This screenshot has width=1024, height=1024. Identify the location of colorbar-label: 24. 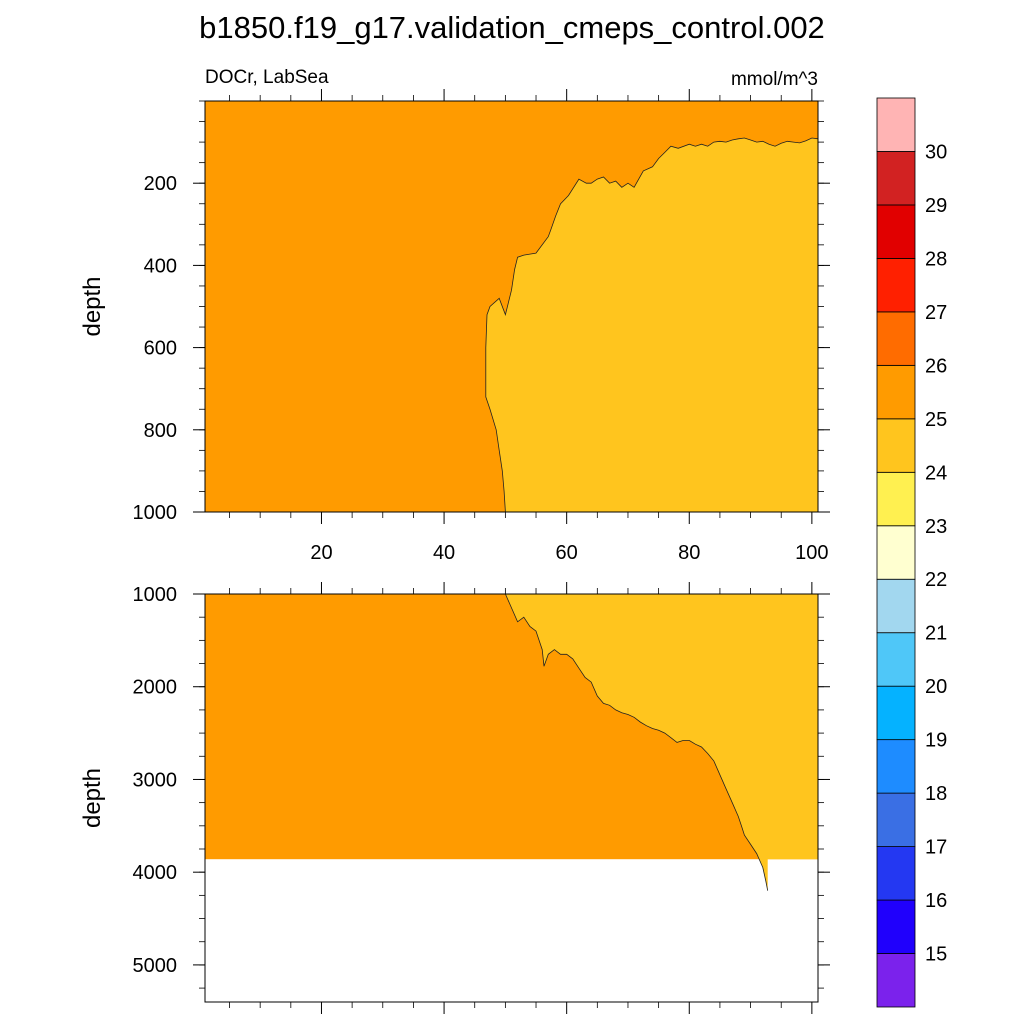
(936, 473).